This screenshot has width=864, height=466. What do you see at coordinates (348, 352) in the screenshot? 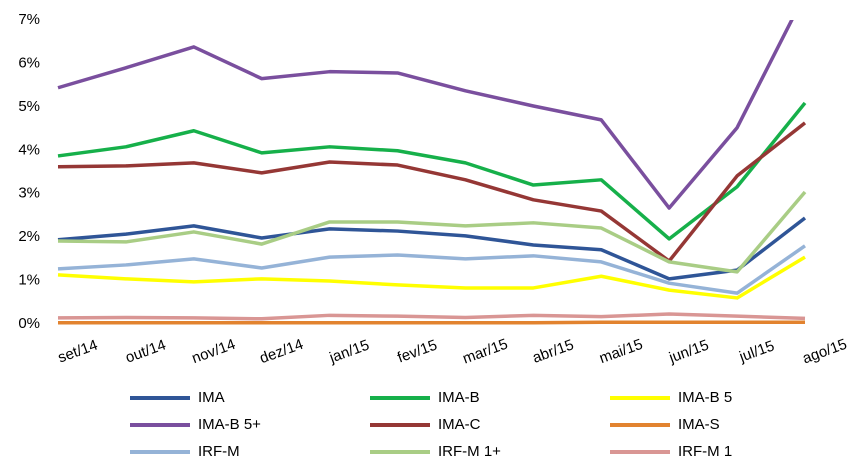
I see `x-tick-label: jan/15` at bounding box center [348, 352].